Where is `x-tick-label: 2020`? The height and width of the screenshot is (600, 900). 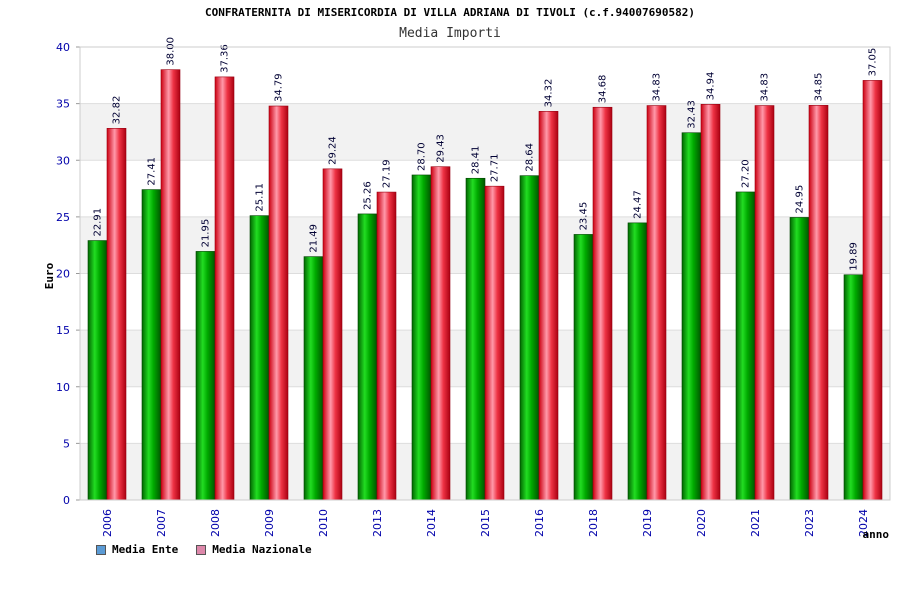
x-tick-label: 2020 is located at coordinates (701, 523).